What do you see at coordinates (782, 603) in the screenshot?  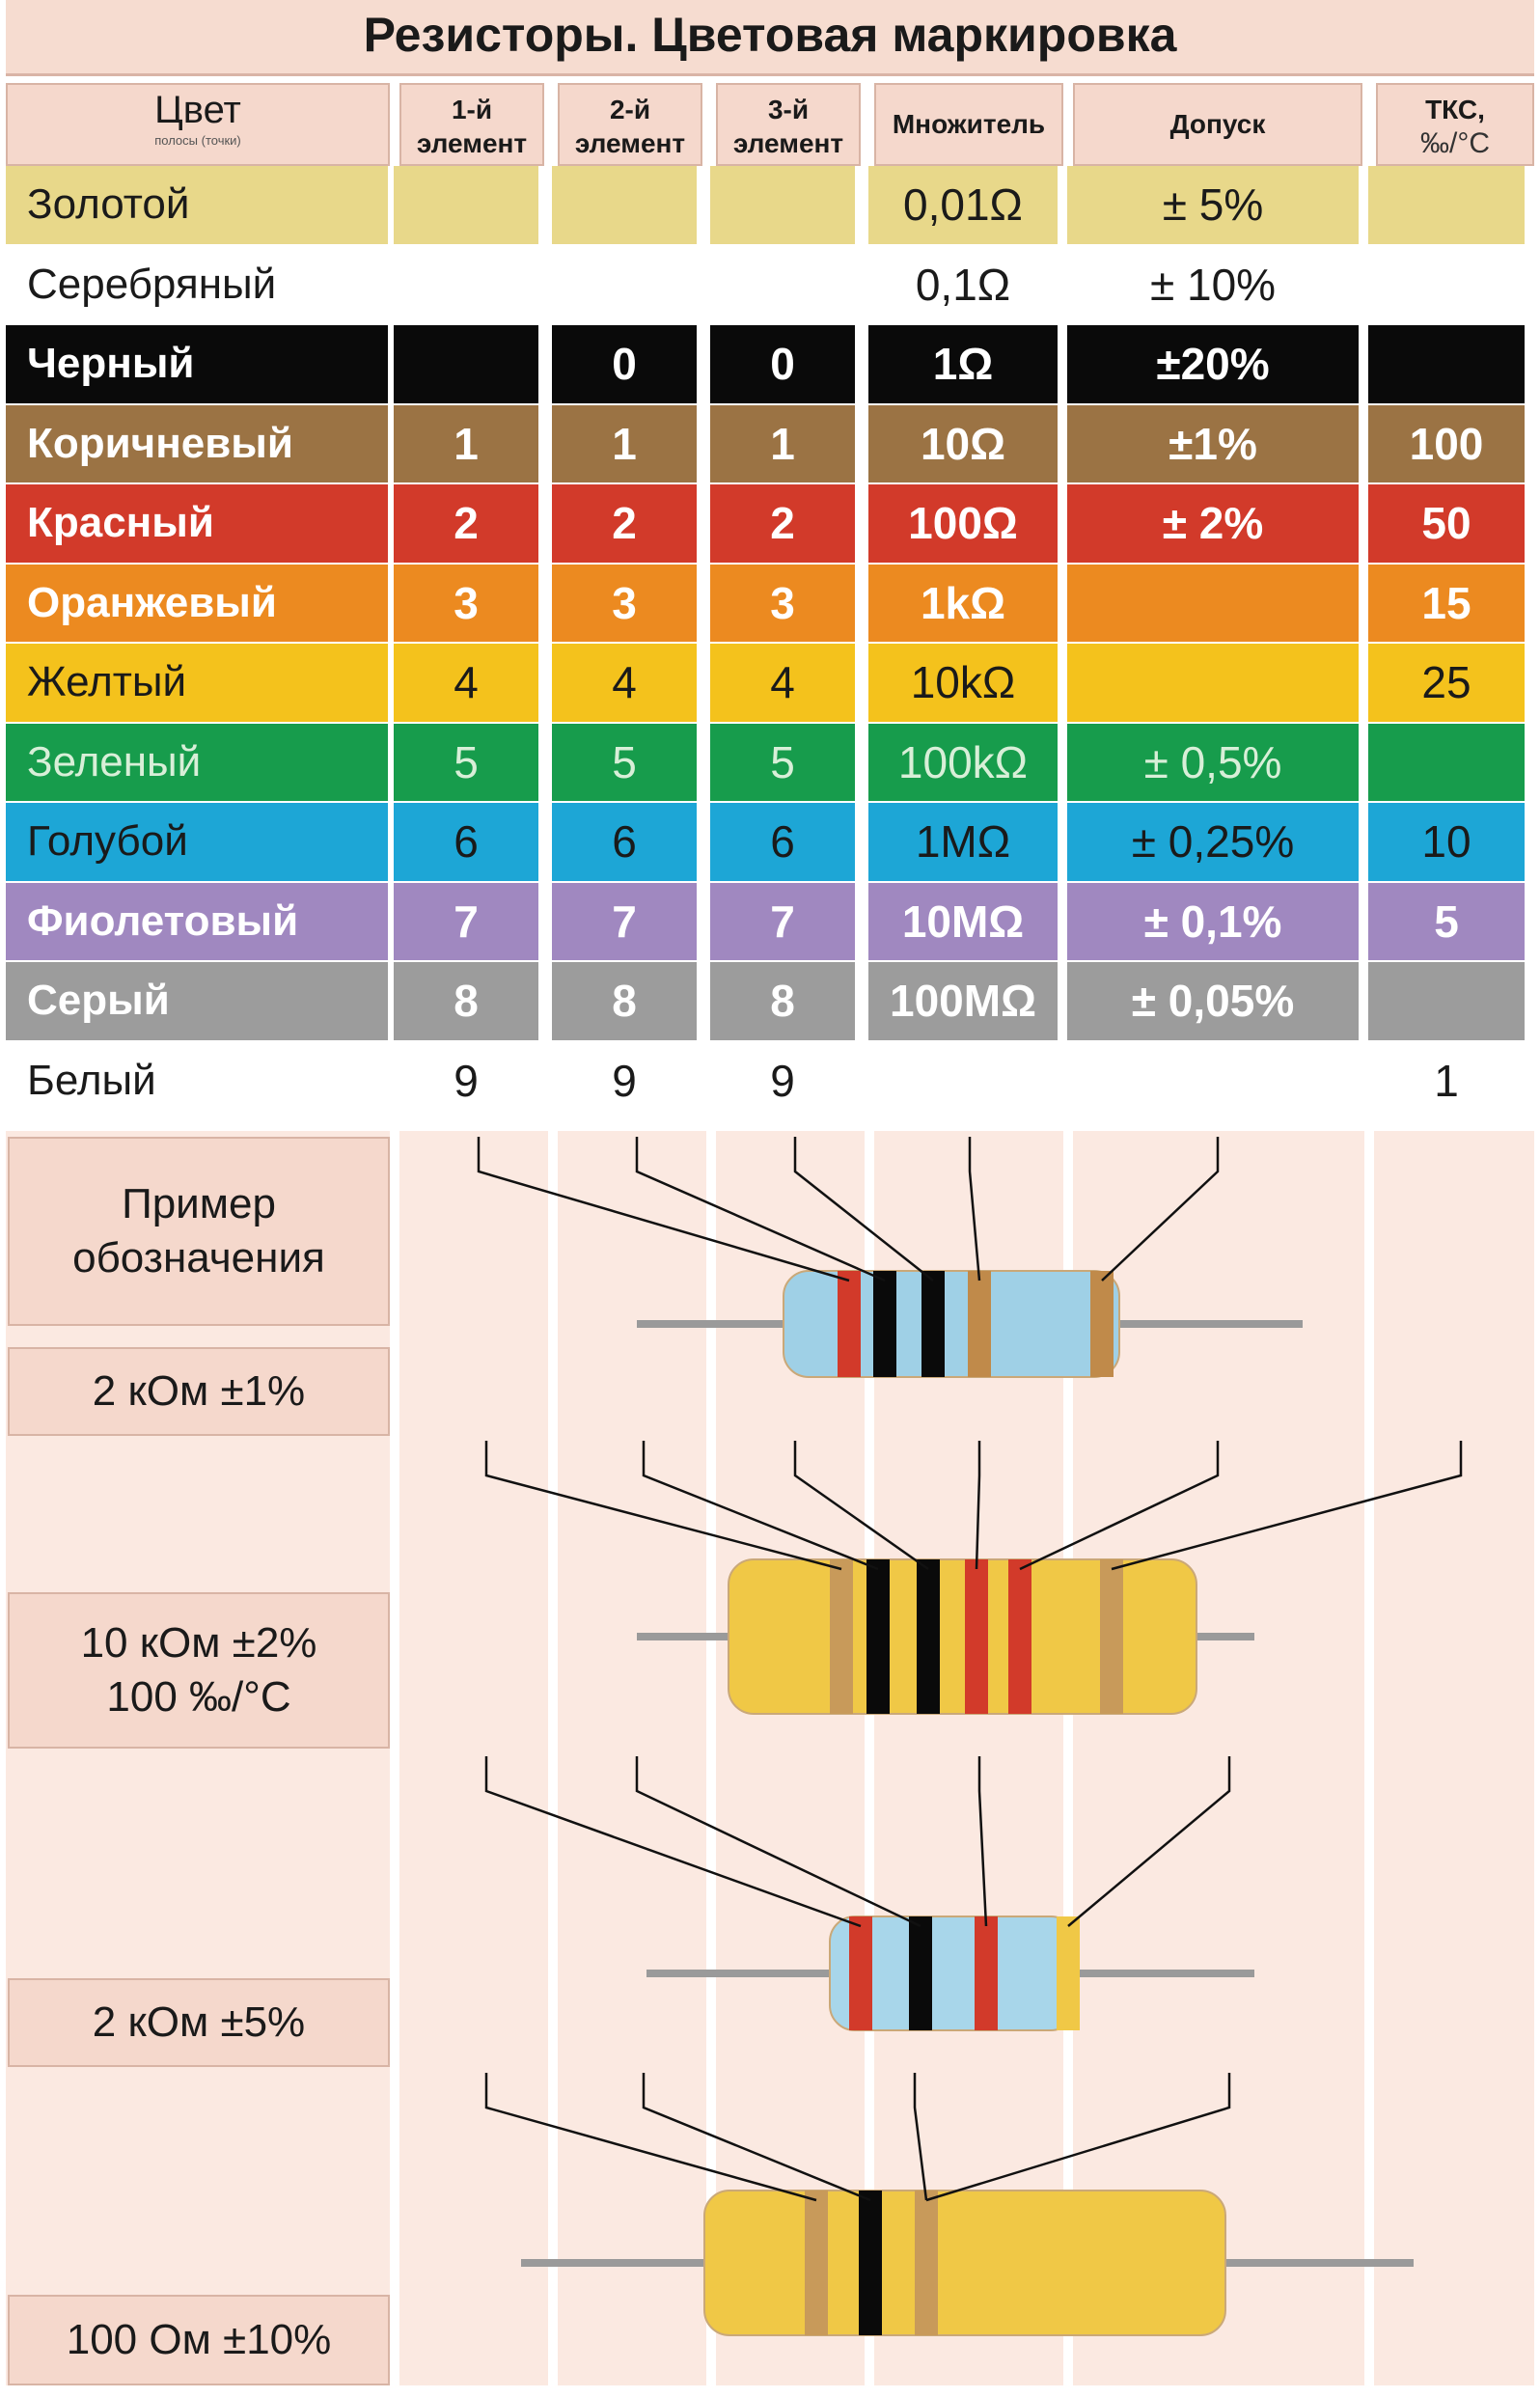 I see `cell-d3: 3` at bounding box center [782, 603].